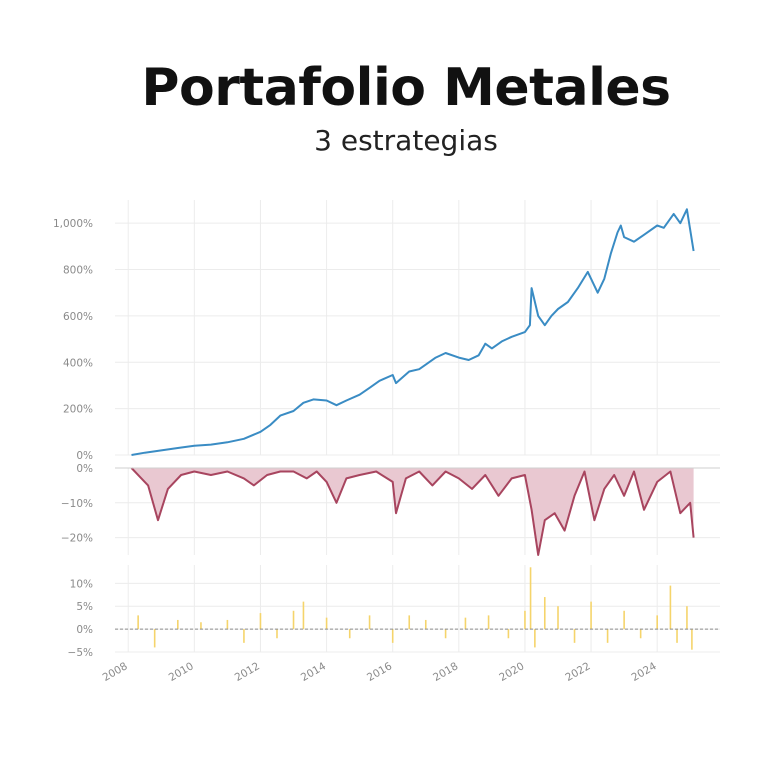 This screenshot has width=768, height=768. What do you see at coordinates (511, 672) in the screenshot?
I see `x-tick-label: 2020` at bounding box center [511, 672].